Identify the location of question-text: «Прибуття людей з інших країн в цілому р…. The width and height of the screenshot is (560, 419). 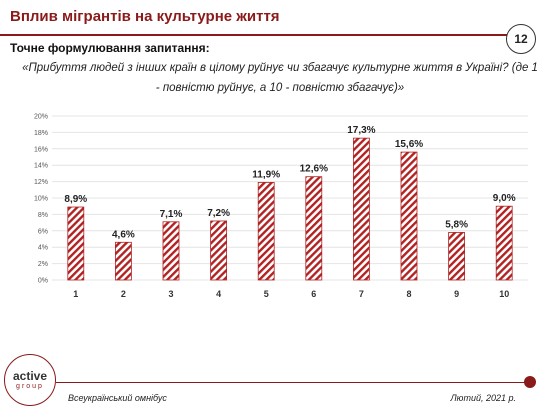
(280, 78).